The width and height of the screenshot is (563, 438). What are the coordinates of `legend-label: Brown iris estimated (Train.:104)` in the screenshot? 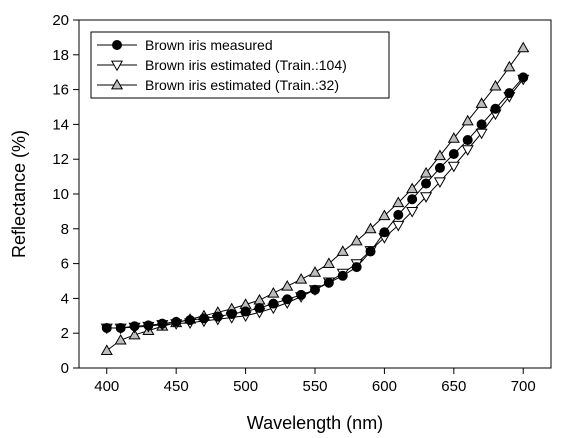 It's located at (246, 65).